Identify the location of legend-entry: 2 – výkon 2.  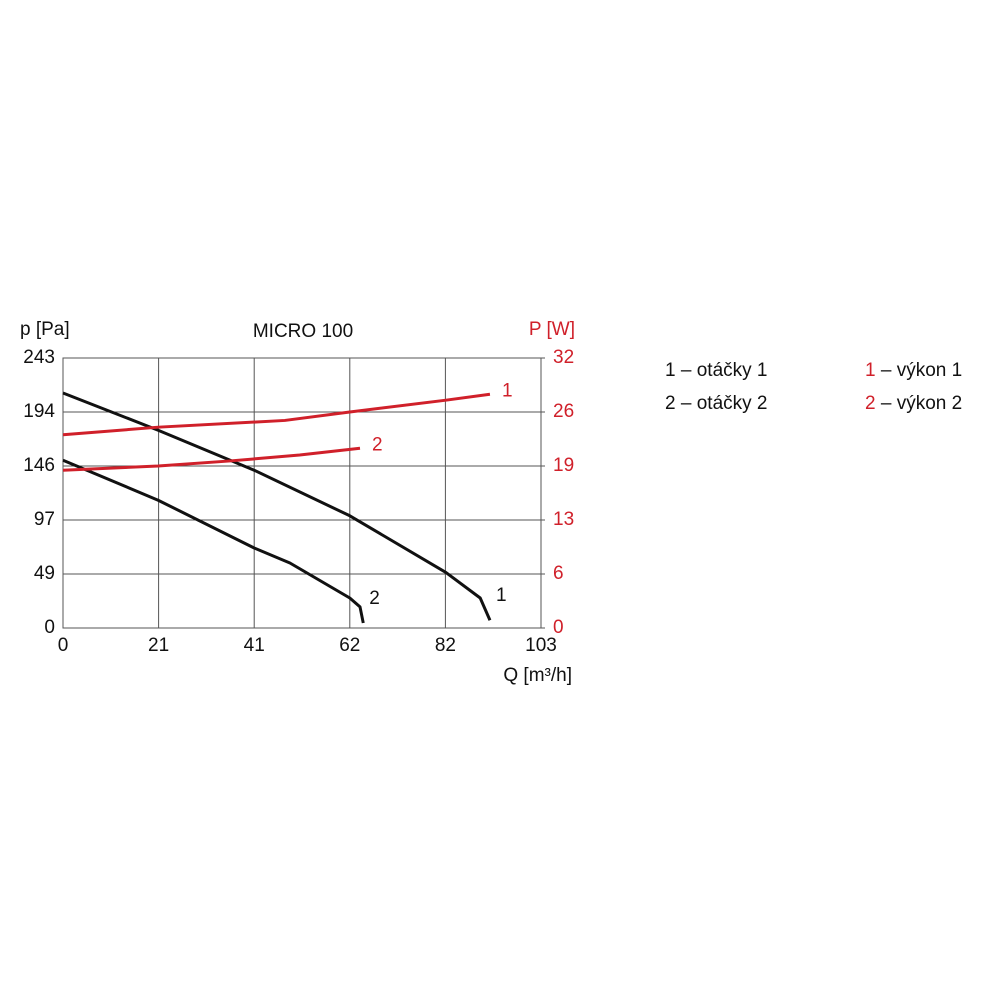
(913, 403).